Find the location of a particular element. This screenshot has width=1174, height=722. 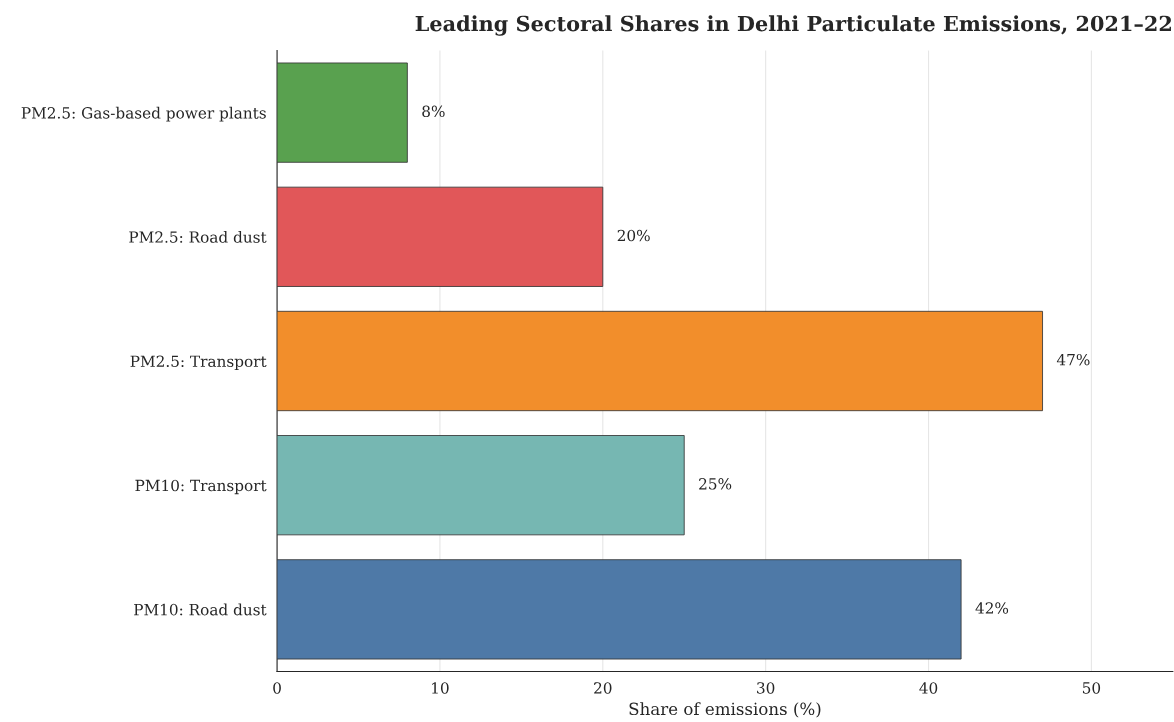

x-tick-label: 10 is located at coordinates (440, 688).